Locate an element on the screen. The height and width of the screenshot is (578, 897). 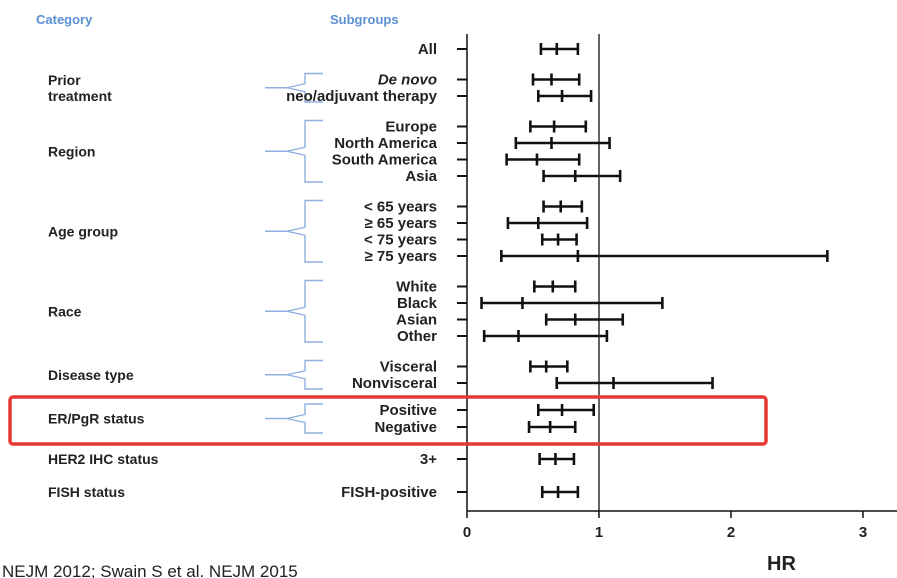
brace-er-pgr-status is located at coordinates (304, 418).